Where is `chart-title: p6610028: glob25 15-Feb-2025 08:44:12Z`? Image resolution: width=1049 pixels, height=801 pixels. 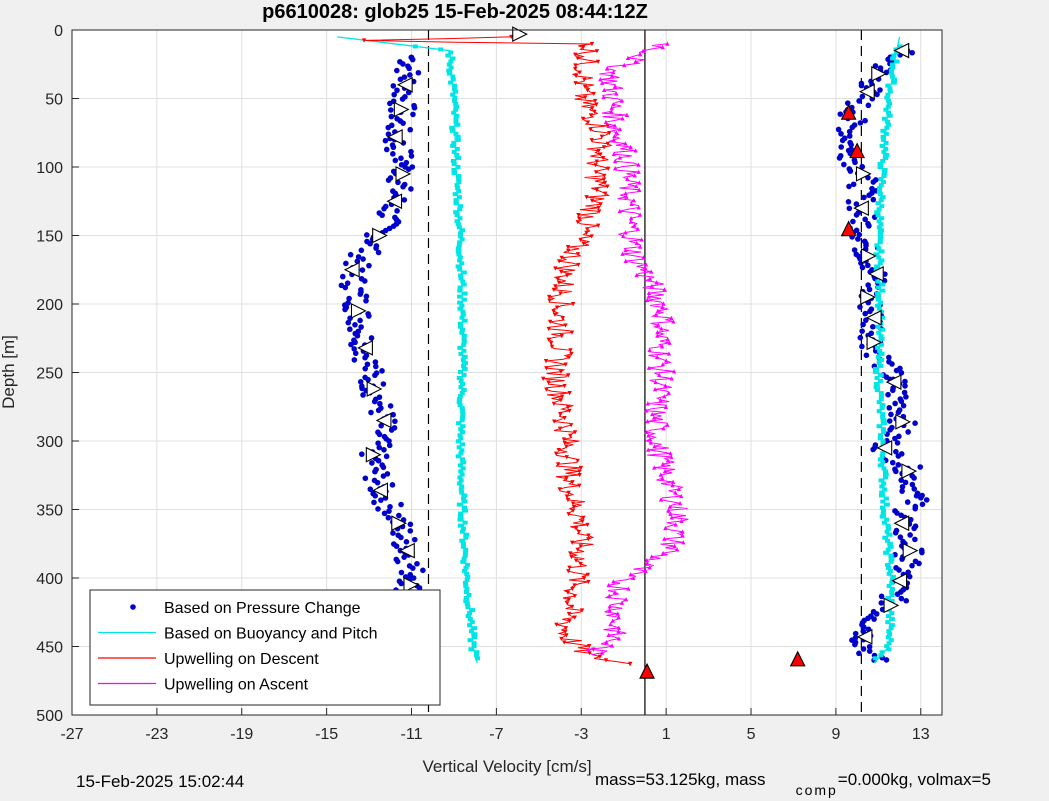
chart-title: p6610028: glob25 15-Feb-2025 08:44:12Z is located at coordinates (455, 12).